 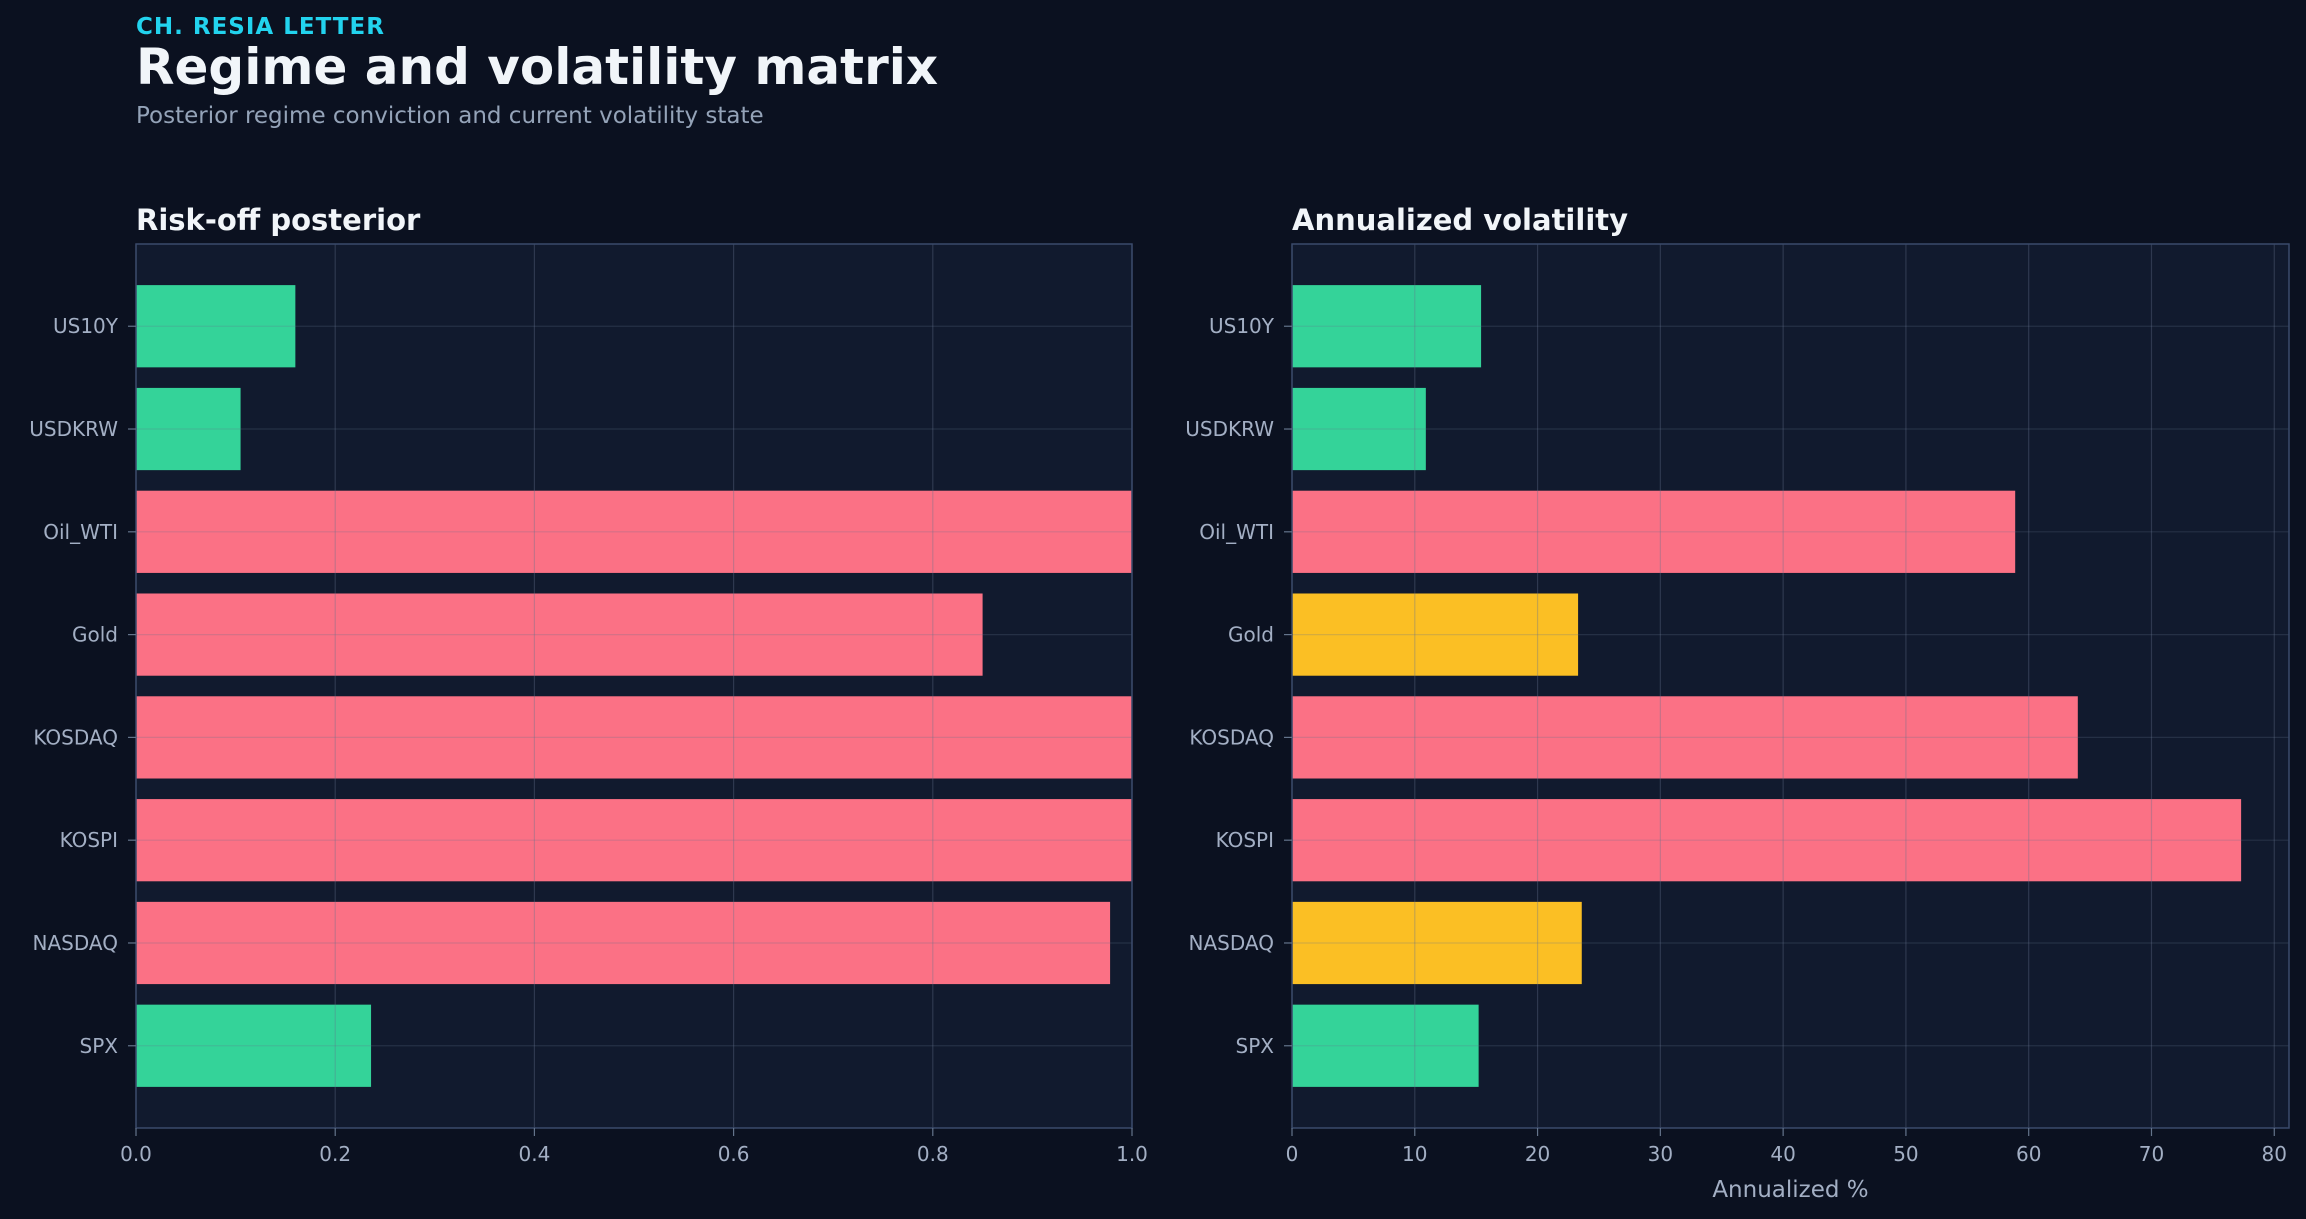 What do you see at coordinates (2274, 1154) in the screenshot?
I see `x-tick-label: 80` at bounding box center [2274, 1154].